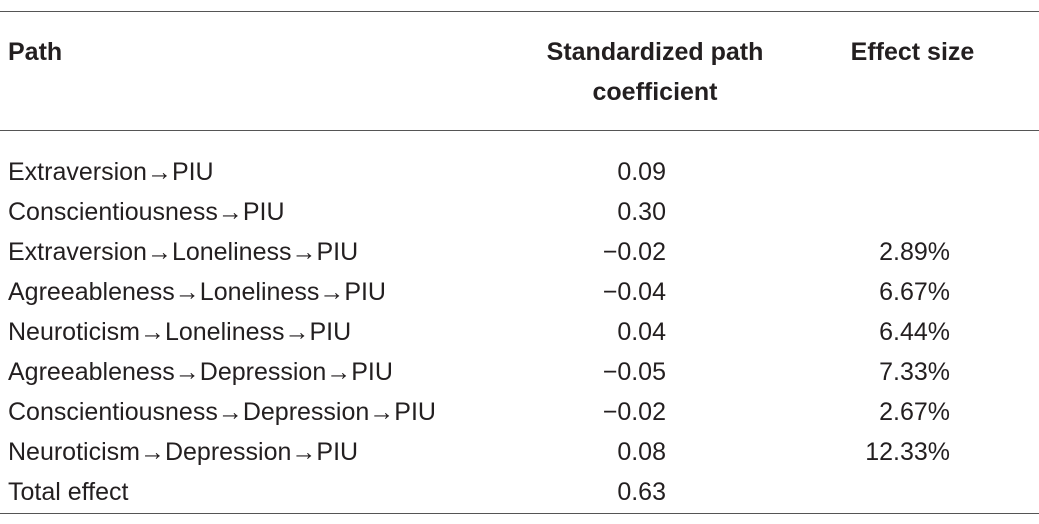 This screenshot has height=524, width=1039. What do you see at coordinates (180, 332) in the screenshot?
I see `path-cell: Neuroticism→Loneliness→PIU` at bounding box center [180, 332].